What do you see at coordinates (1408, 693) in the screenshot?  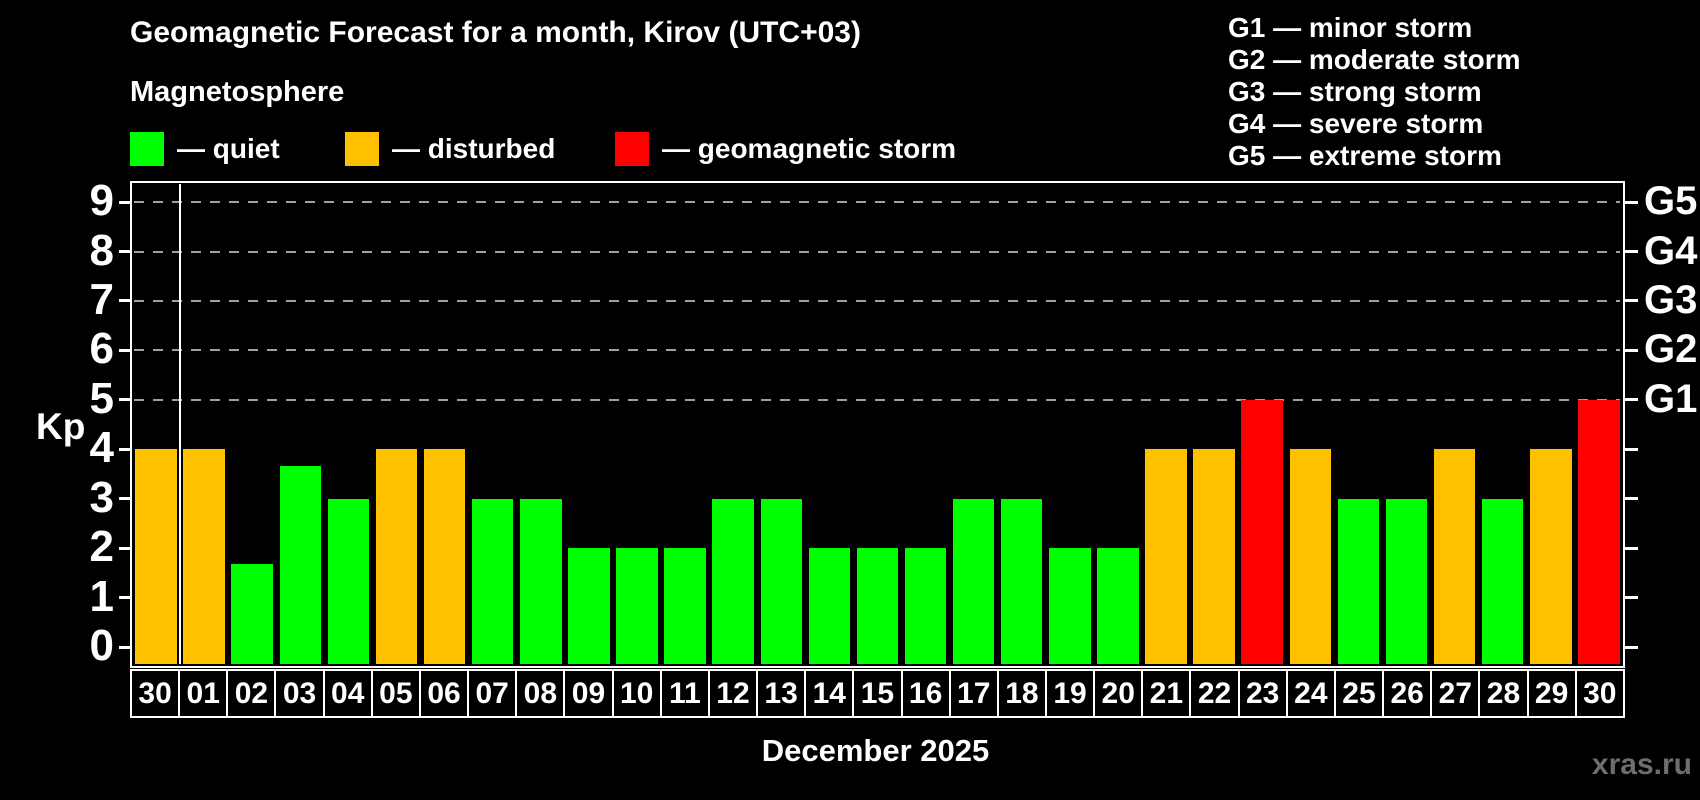 I see `day-label: 26` at bounding box center [1408, 693].